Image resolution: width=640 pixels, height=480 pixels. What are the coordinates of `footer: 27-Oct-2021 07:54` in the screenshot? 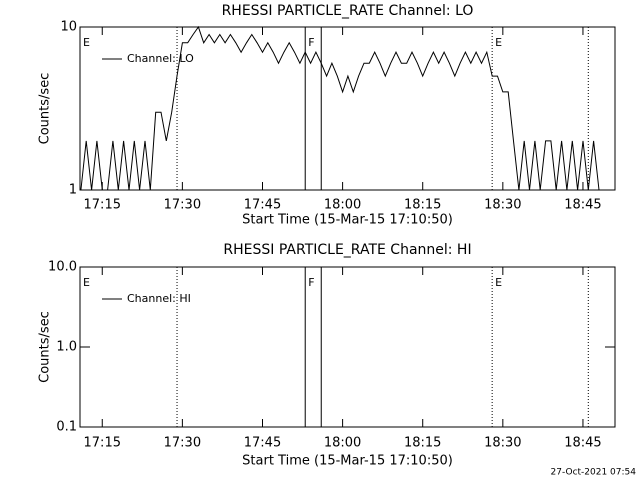 It's located at (594, 473).